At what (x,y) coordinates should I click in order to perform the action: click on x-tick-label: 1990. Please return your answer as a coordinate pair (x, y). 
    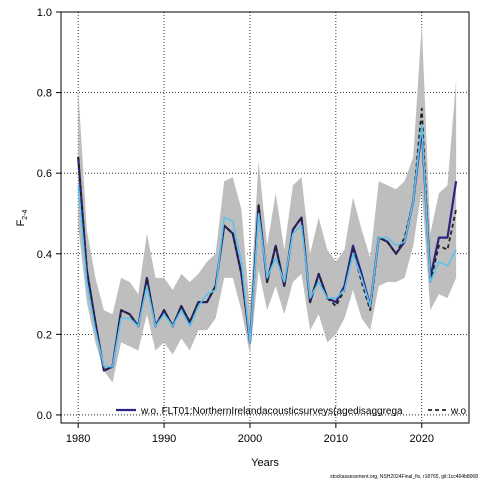
    Looking at the image, I should click on (164, 439).